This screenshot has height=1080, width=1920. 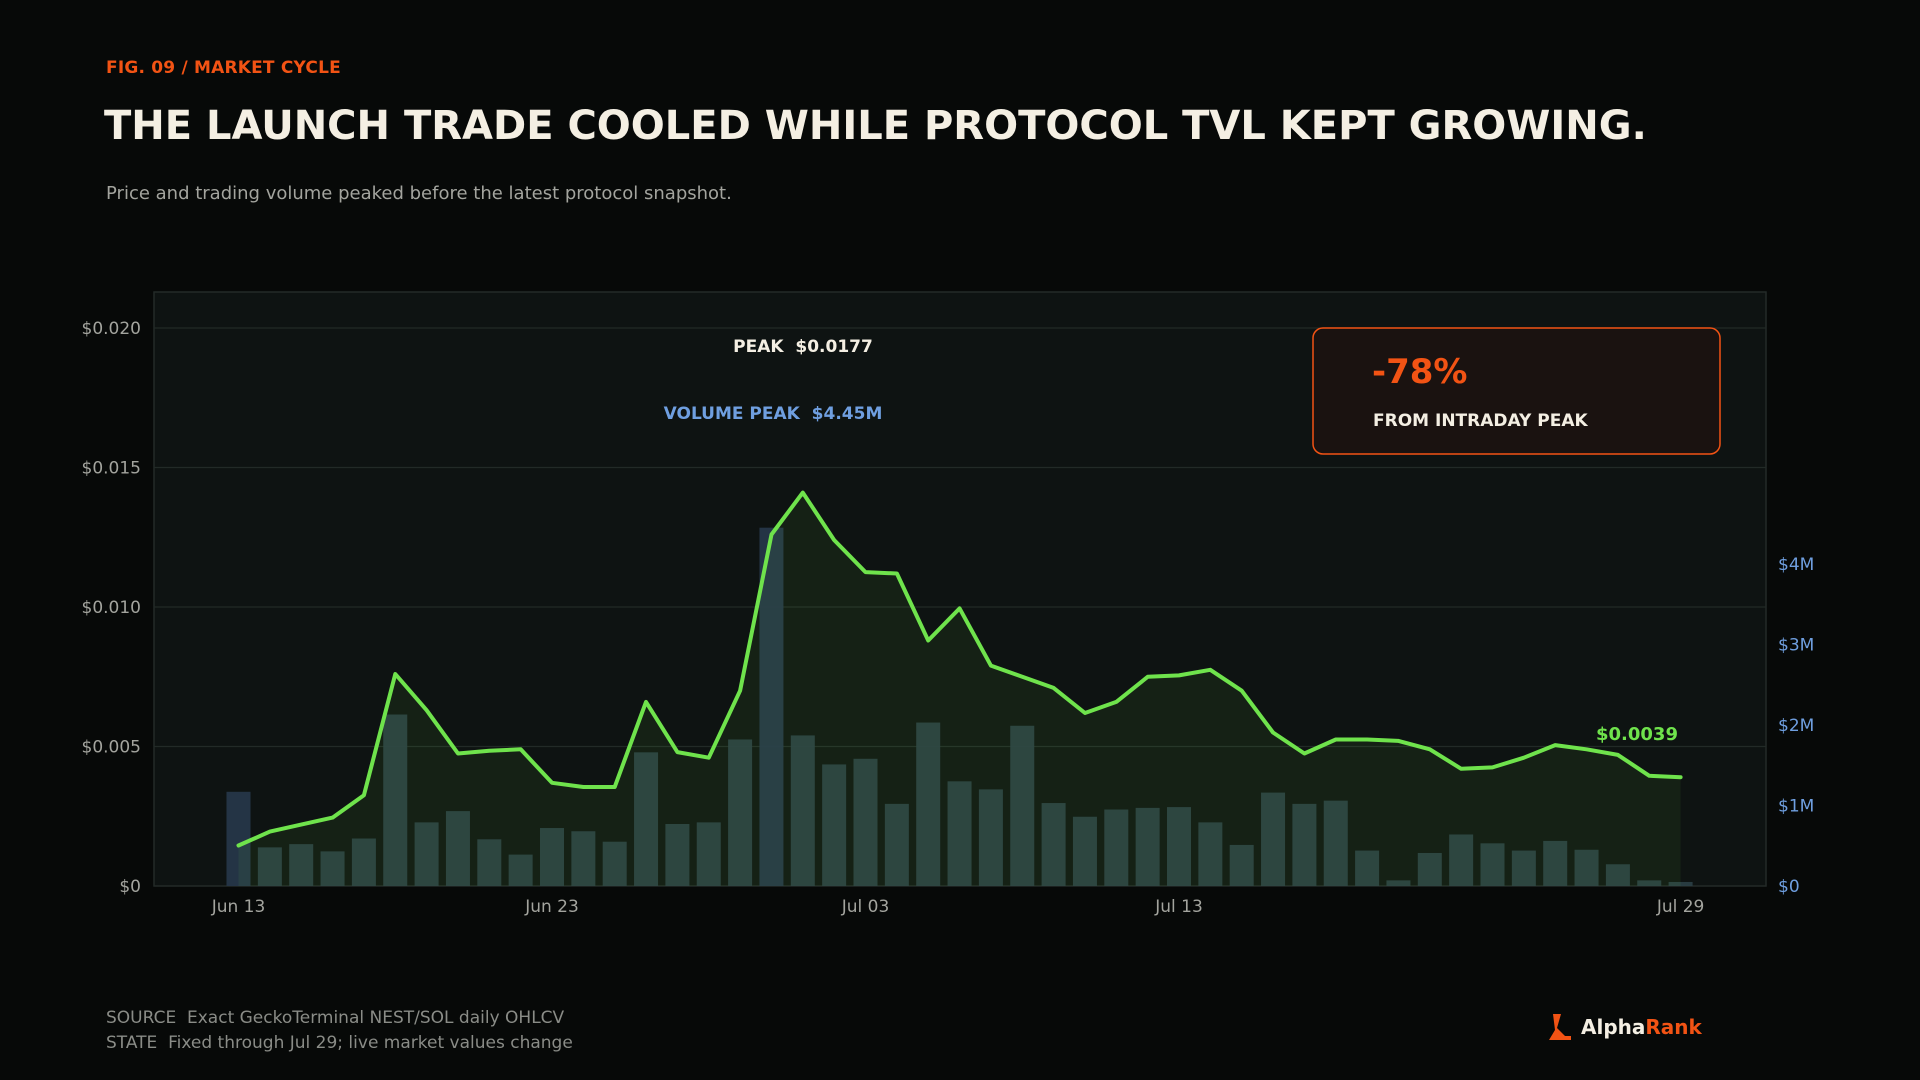 What do you see at coordinates (958, 907) in the screenshot?
I see `x-axis-ticks: Jun 13 Jun 23 Jul 03 Jul 13 Jul 29` at bounding box center [958, 907].